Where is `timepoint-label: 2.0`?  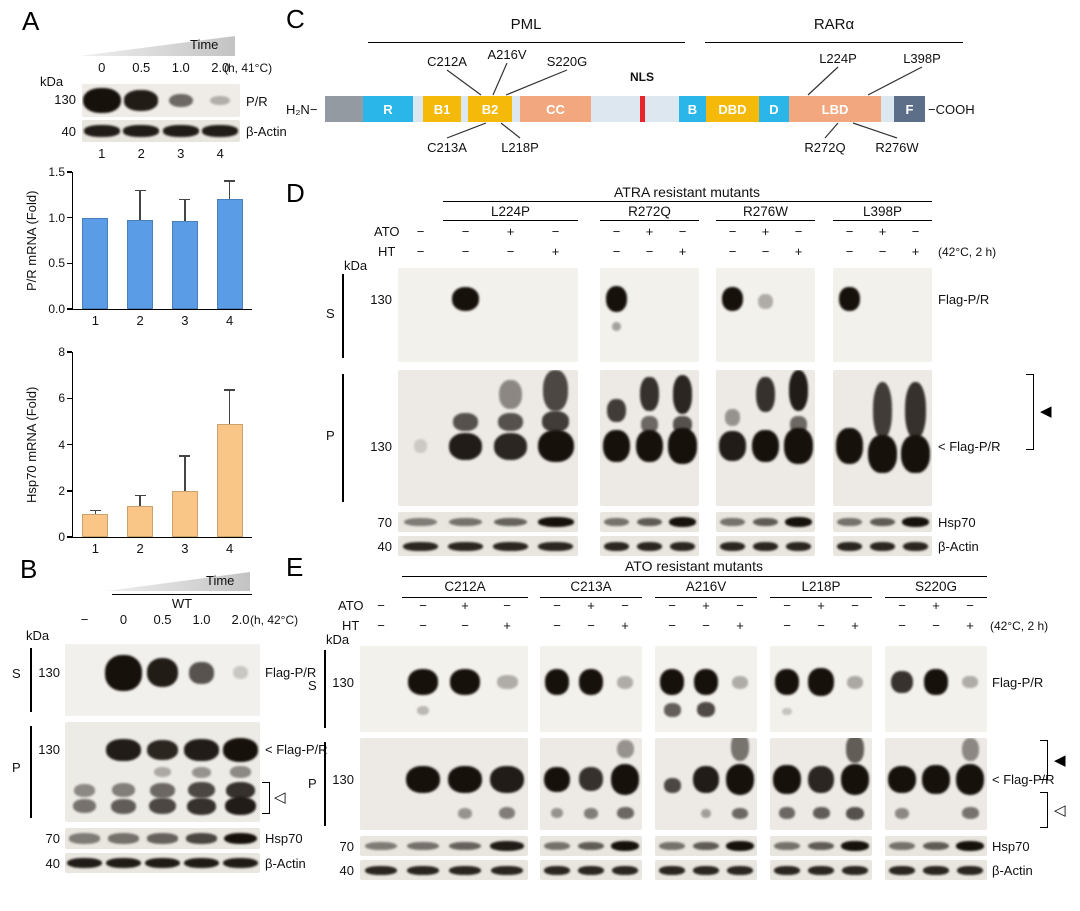 timepoint-label: 2.0 is located at coordinates (220, 67).